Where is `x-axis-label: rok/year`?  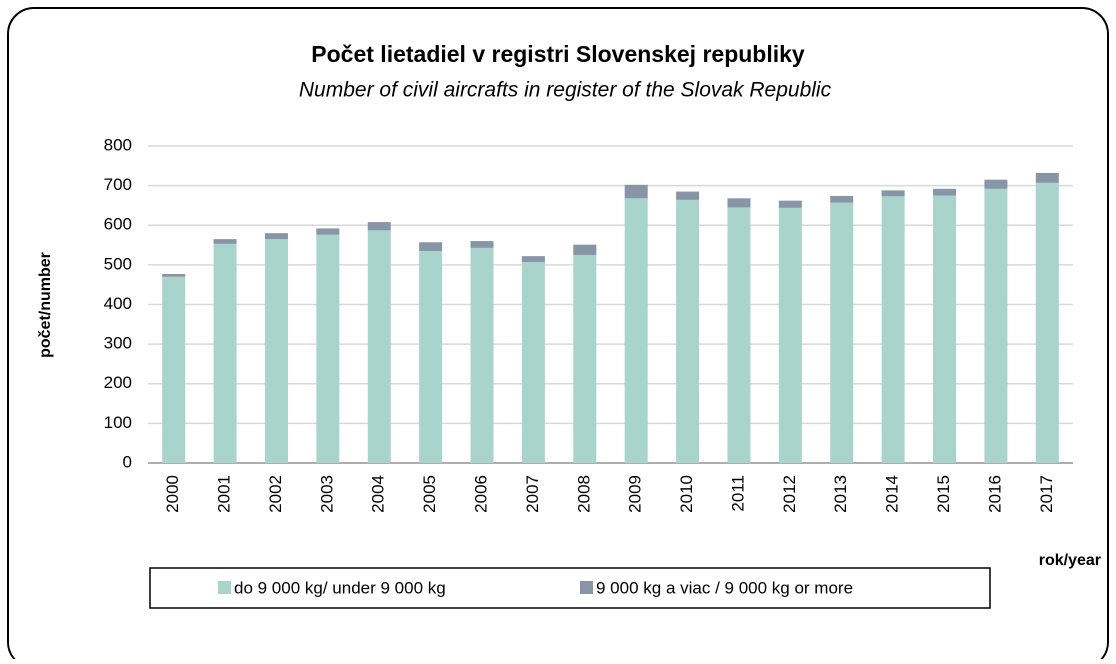
x-axis-label: rok/year is located at coordinates (1070, 560).